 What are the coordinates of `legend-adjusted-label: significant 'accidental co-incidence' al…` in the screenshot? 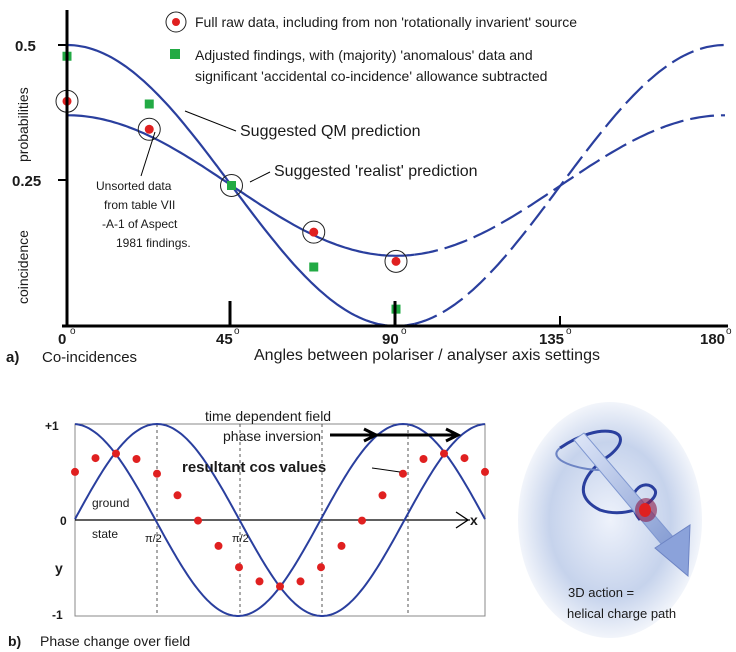 It's located at (371, 76).